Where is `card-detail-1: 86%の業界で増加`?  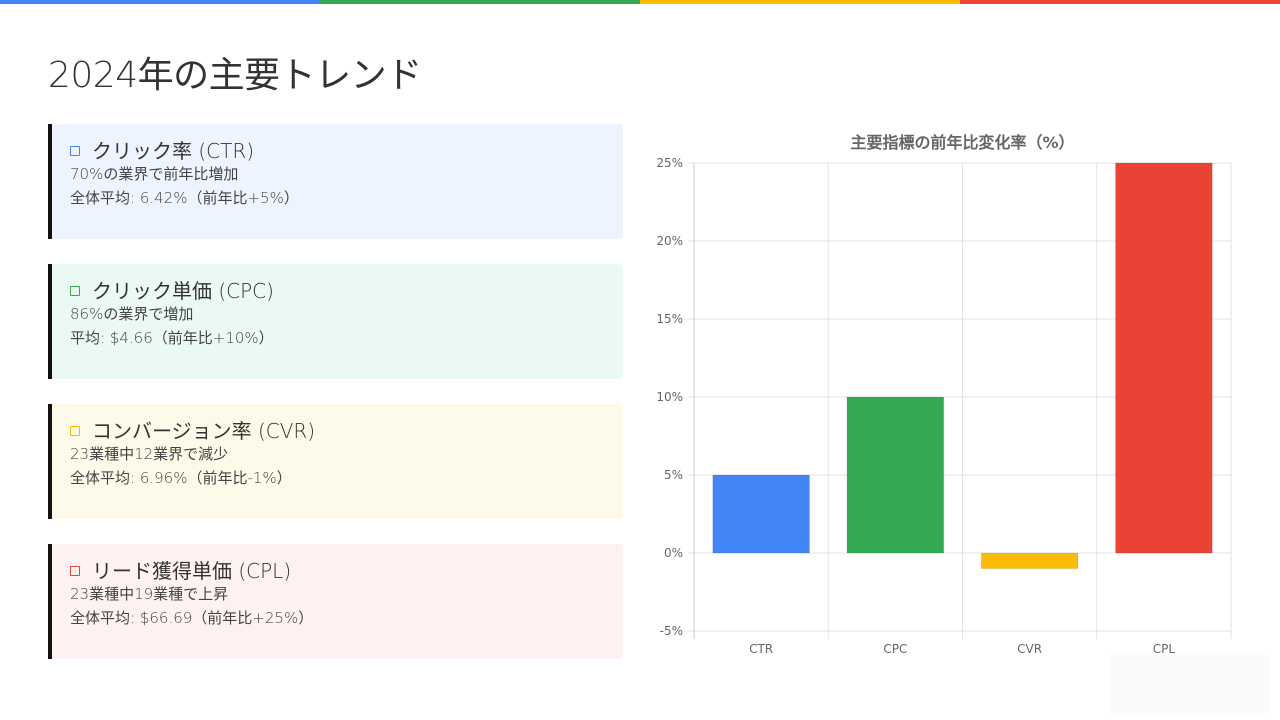
card-detail-1: 86%の業界で増加 is located at coordinates (132, 314).